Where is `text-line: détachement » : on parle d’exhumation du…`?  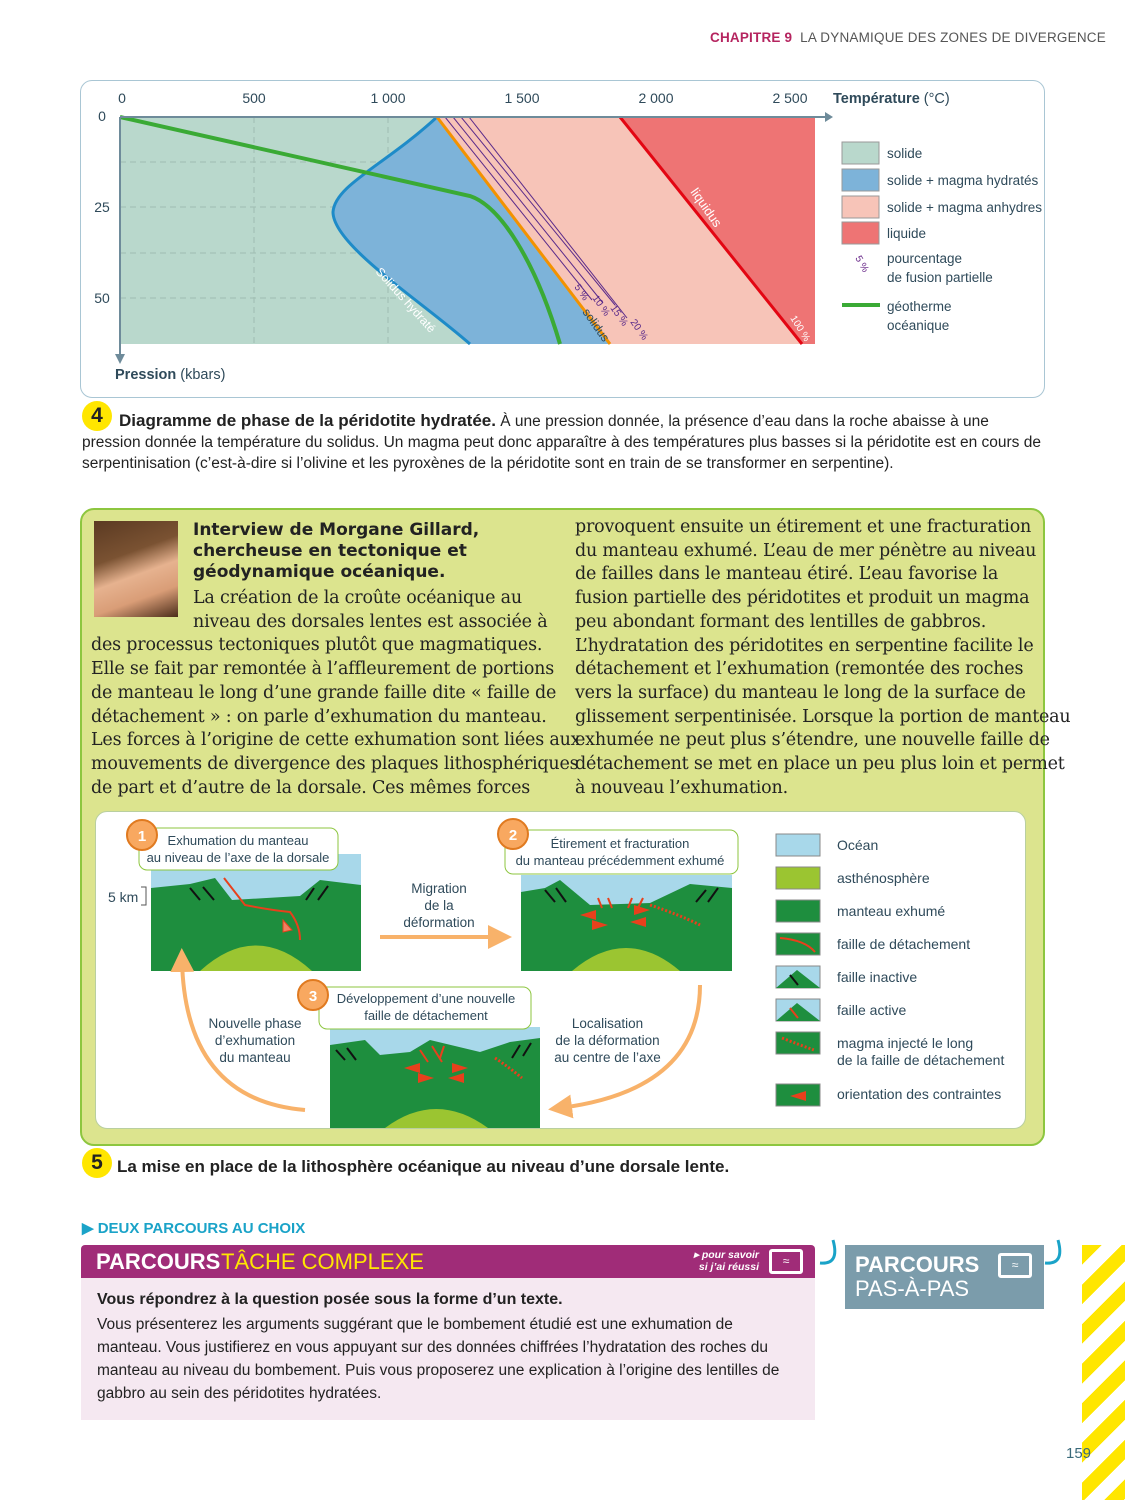 text-line: détachement » : on parle d’exhumation du… is located at coordinates (319, 716).